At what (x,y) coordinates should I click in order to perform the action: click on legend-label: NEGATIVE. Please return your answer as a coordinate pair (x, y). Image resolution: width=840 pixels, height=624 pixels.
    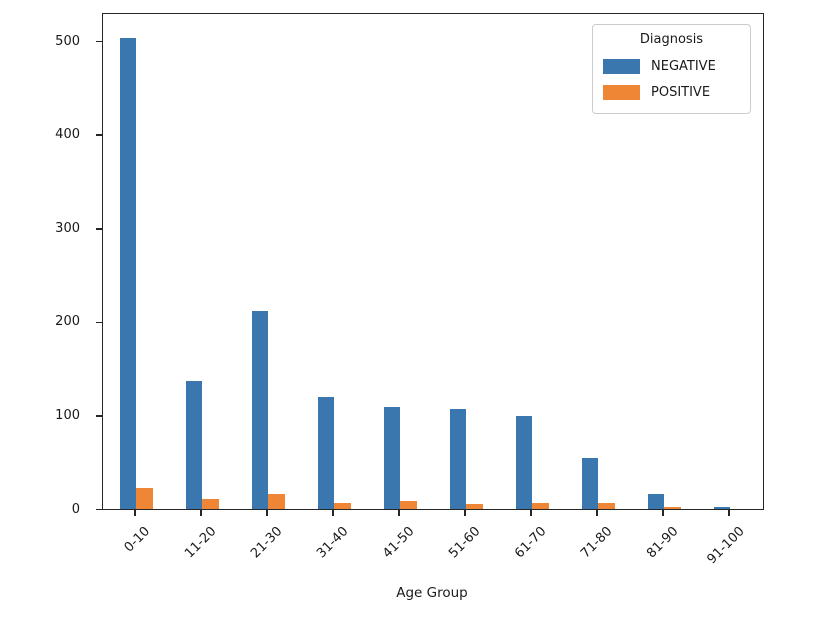
    Looking at the image, I should click on (683, 66).